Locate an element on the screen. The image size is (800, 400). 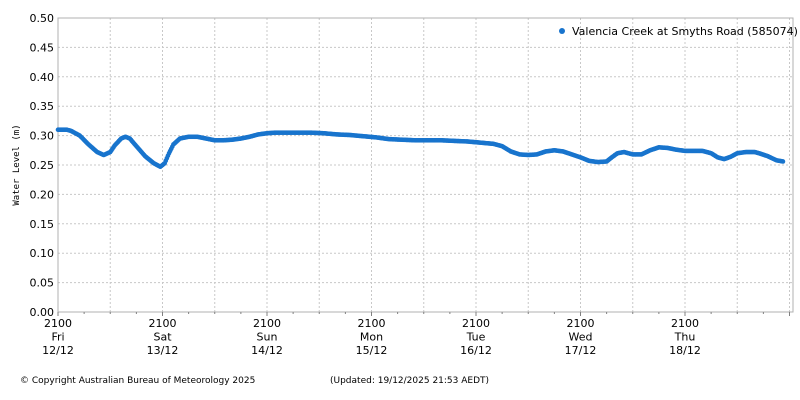
y-tick-label: 0.00 is located at coordinates (42, 312).